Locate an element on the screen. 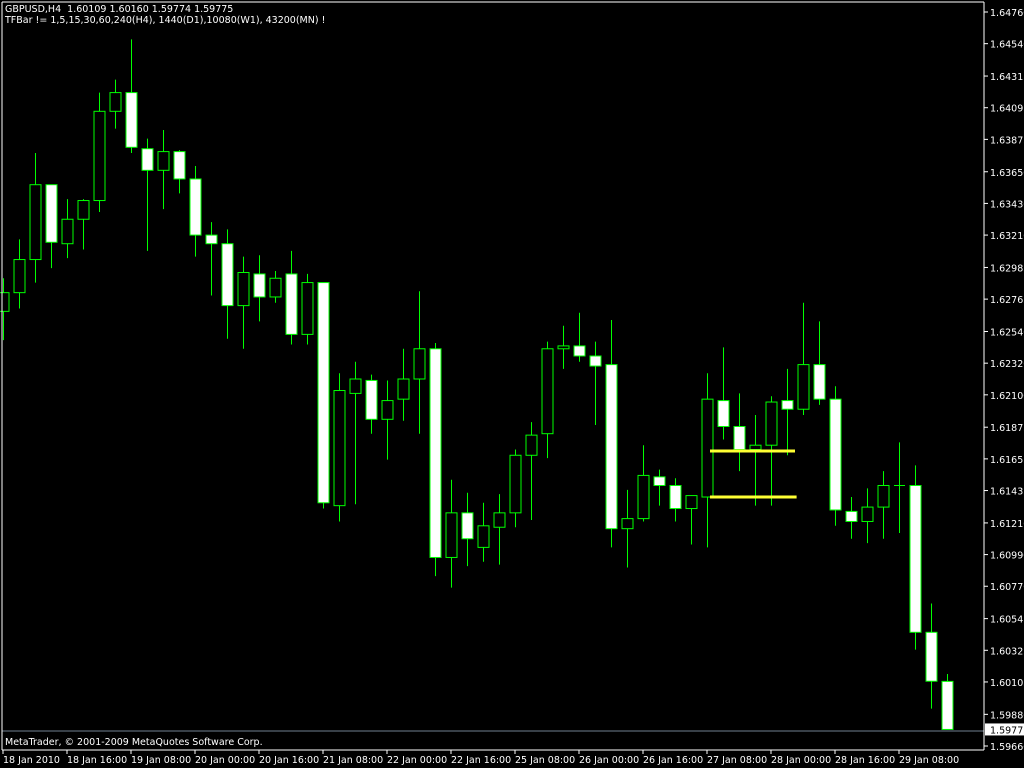 The height and width of the screenshot is (768, 1024). price-tick-label: 1.62765 is located at coordinates (1007, 300).